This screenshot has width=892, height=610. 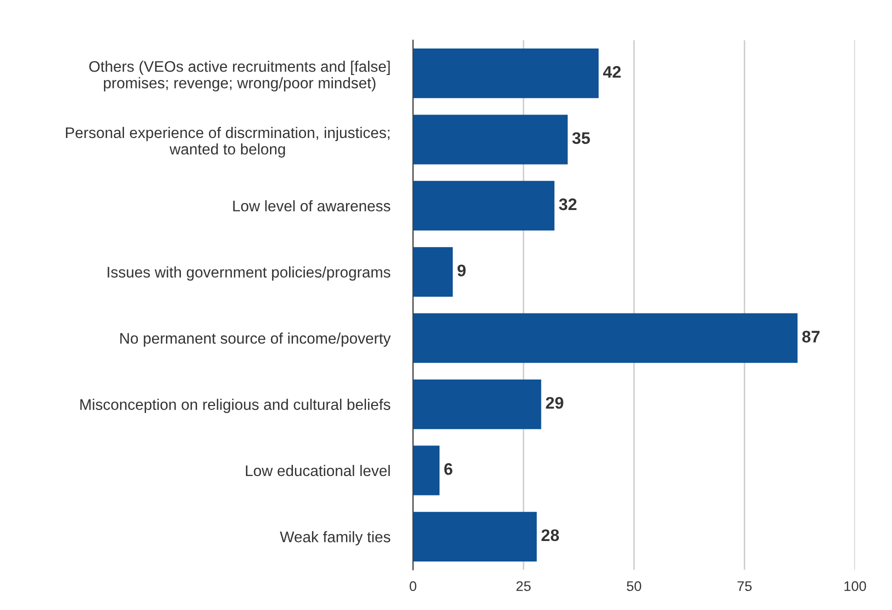 I want to click on data-label: 6, so click(x=448, y=469).